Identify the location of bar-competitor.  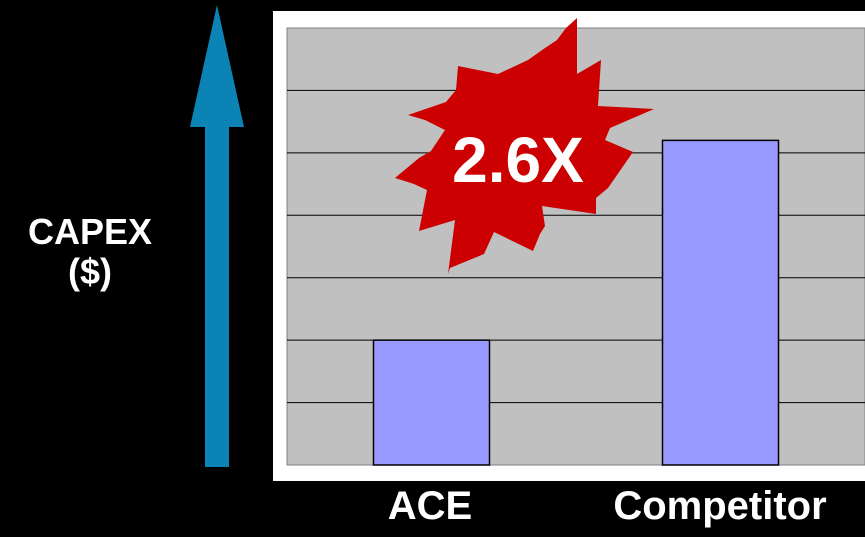
(720, 302).